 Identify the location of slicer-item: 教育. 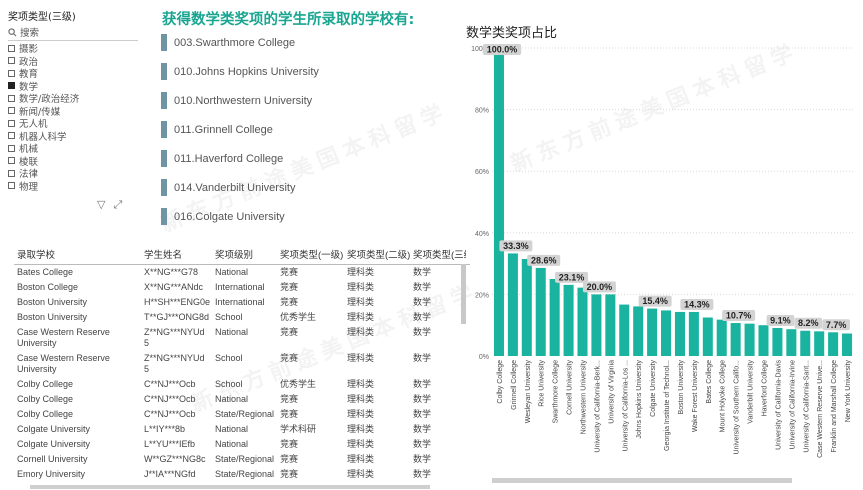
(73, 73).